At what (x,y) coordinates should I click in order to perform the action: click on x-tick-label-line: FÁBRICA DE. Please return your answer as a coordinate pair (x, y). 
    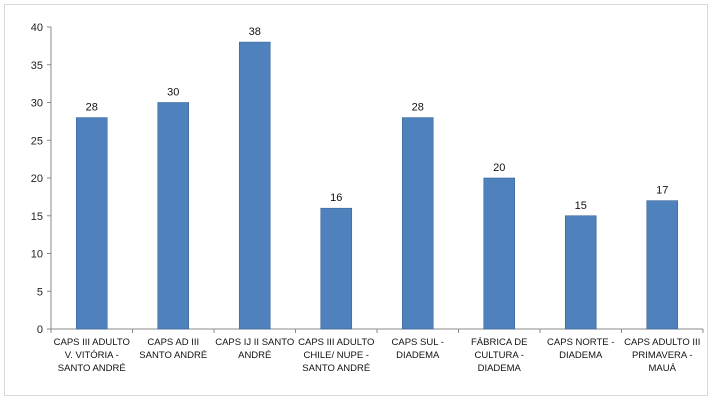
    Looking at the image, I should click on (499, 342).